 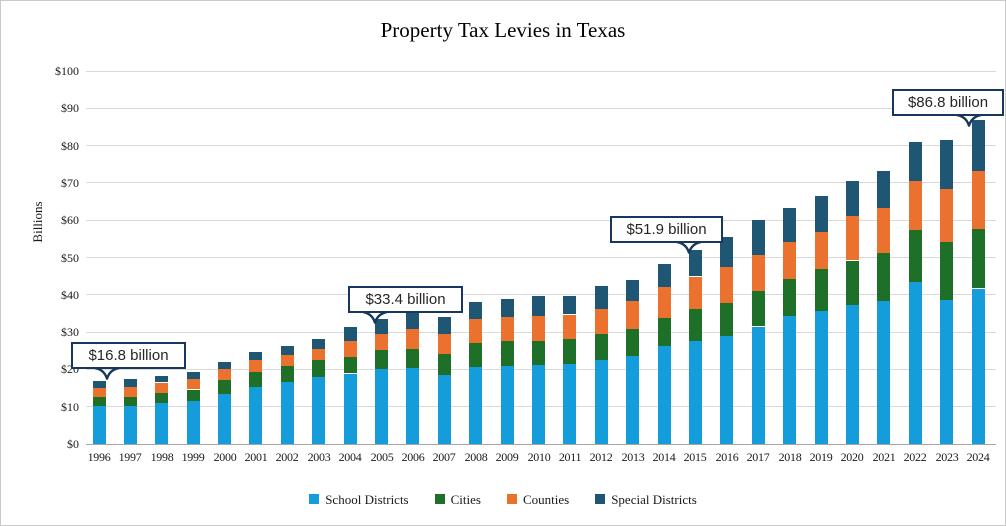 What do you see at coordinates (726, 252) in the screenshot?
I see `bar-2016-special-districts` at bounding box center [726, 252].